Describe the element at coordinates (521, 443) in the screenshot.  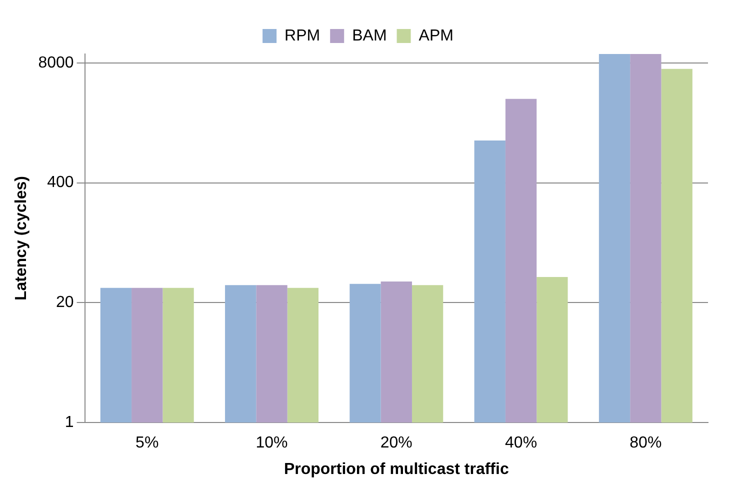
I see `x-tick-label: 40%` at that location.